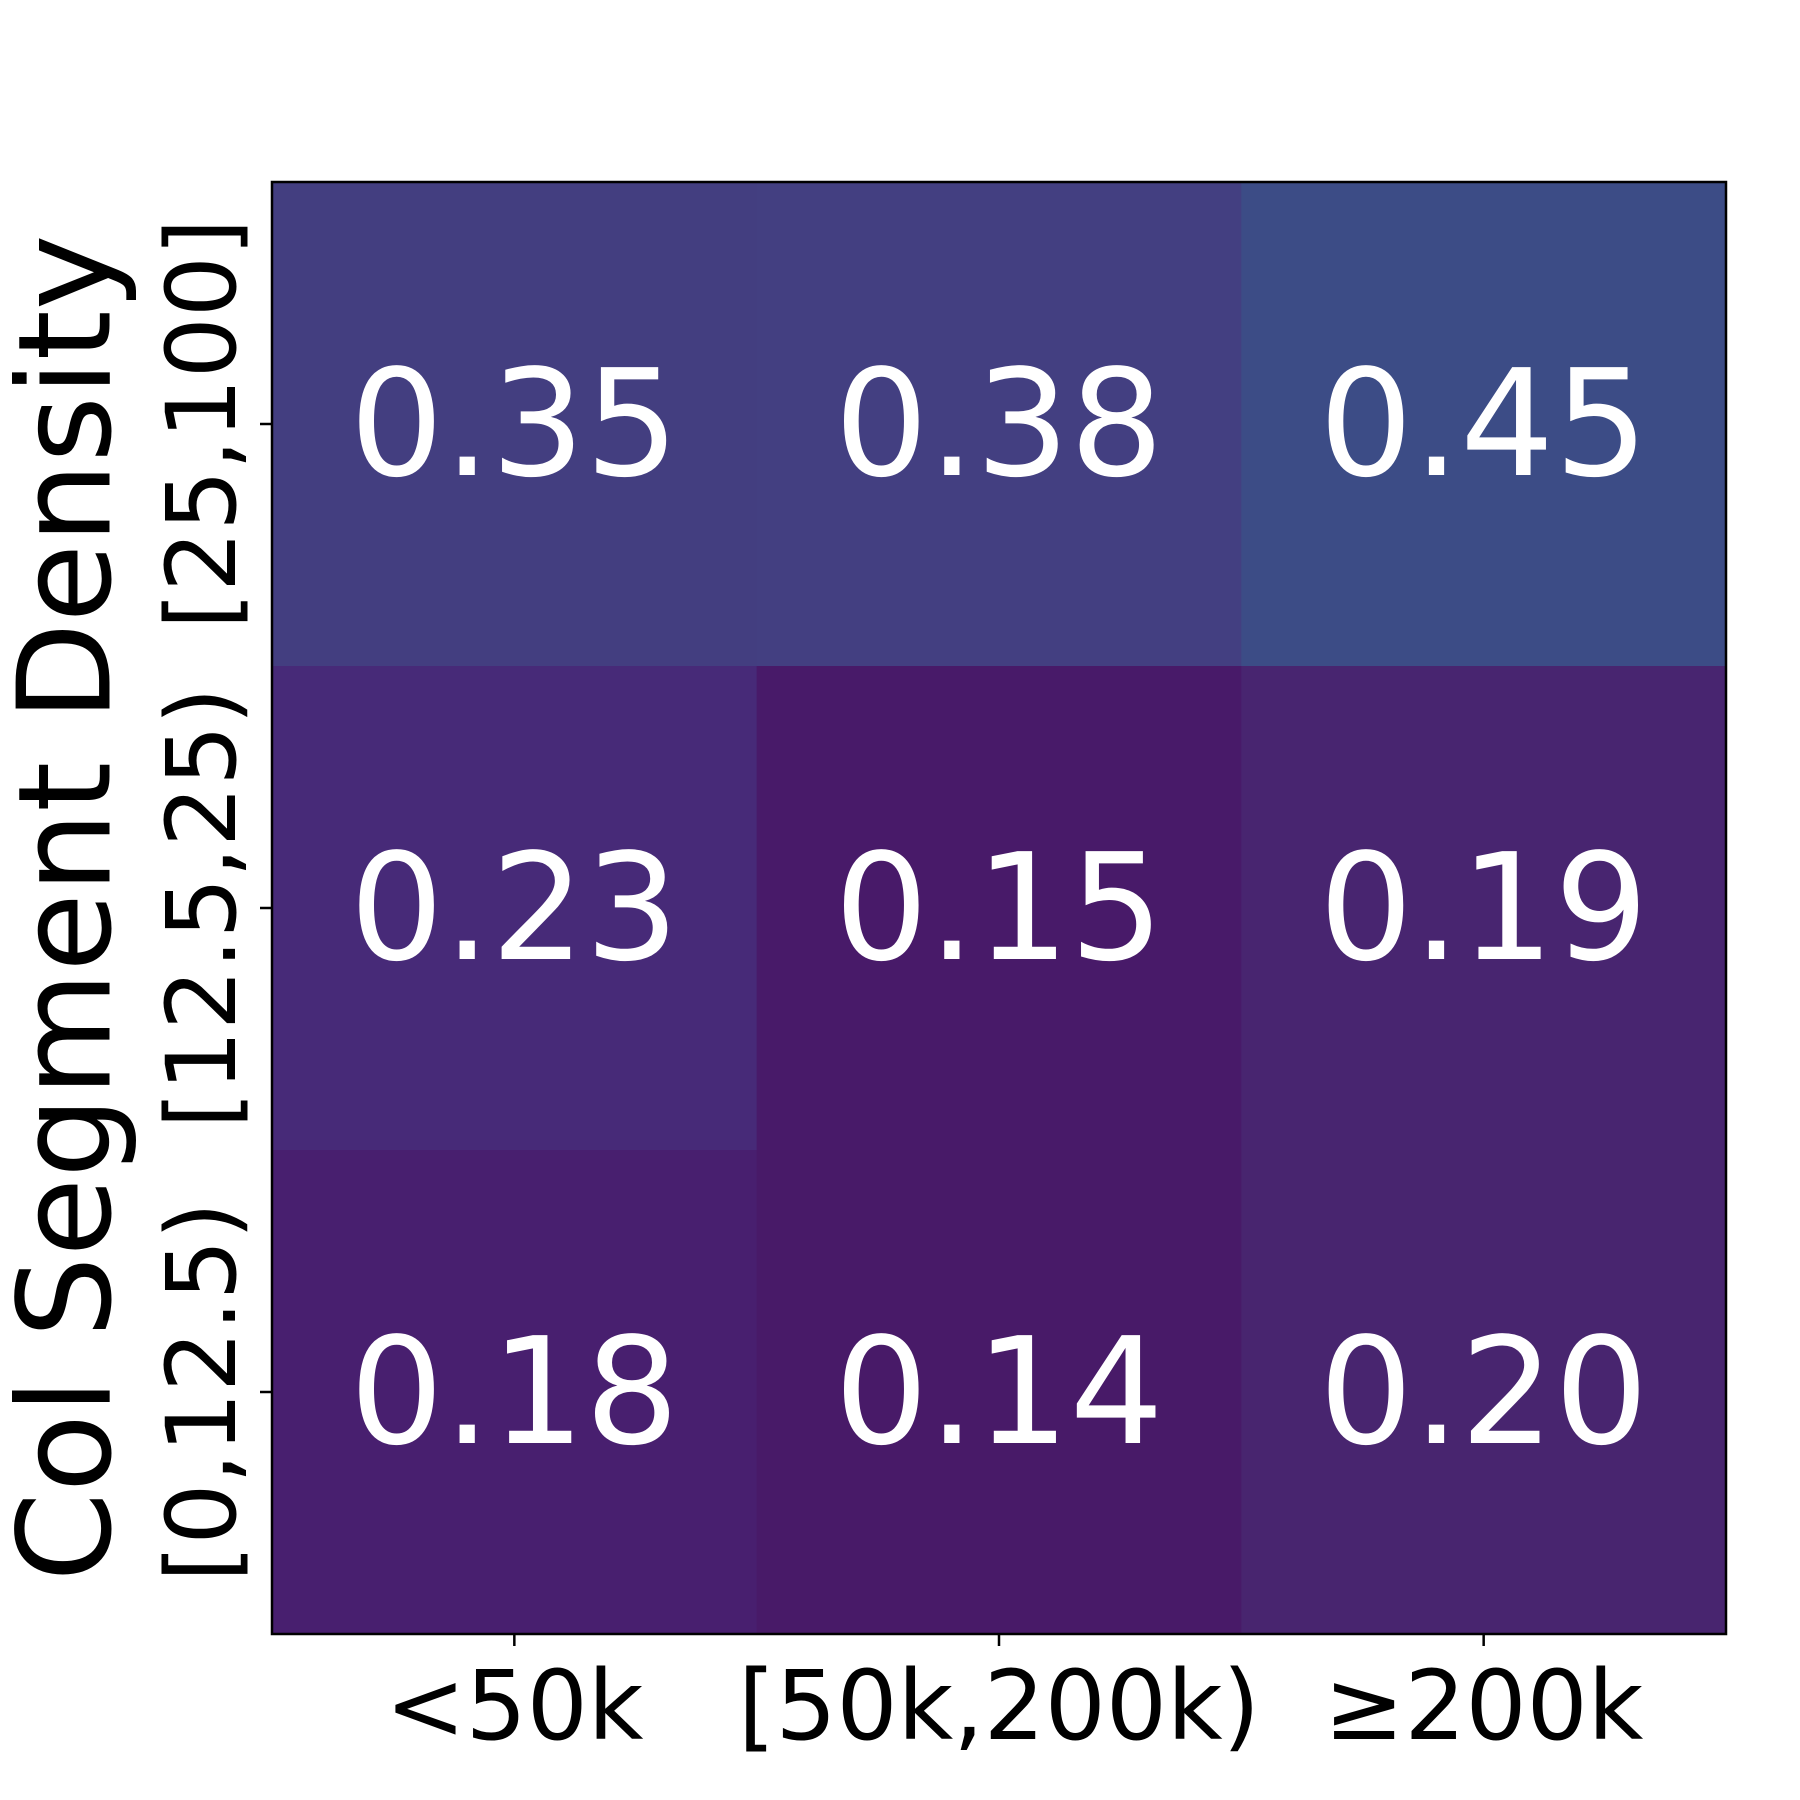 This screenshot has height=1800, width=1800. What do you see at coordinates (70, 907) in the screenshot?
I see `y-axis-label: Col Segment Density` at bounding box center [70, 907].